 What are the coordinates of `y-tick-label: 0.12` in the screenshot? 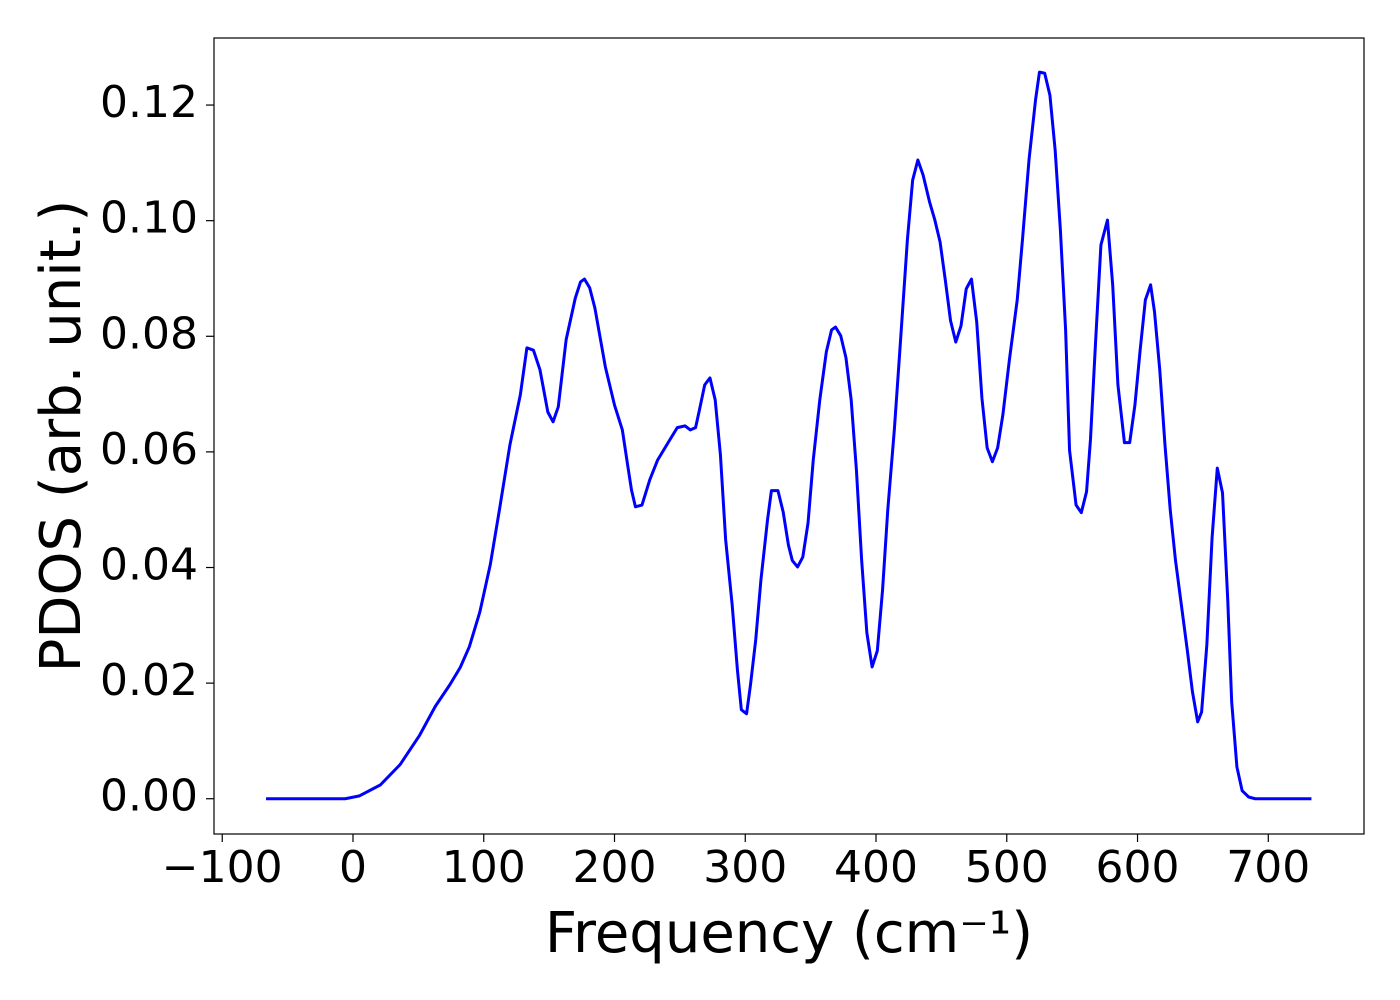 It's located at (149, 102).